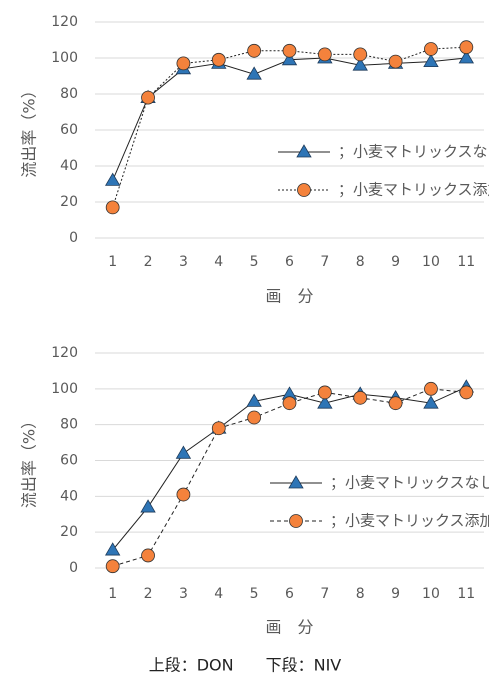  Describe the element at coordinates (245, 665) in the screenshot. I see `caption: 上段：DON 下段：NIV` at that location.